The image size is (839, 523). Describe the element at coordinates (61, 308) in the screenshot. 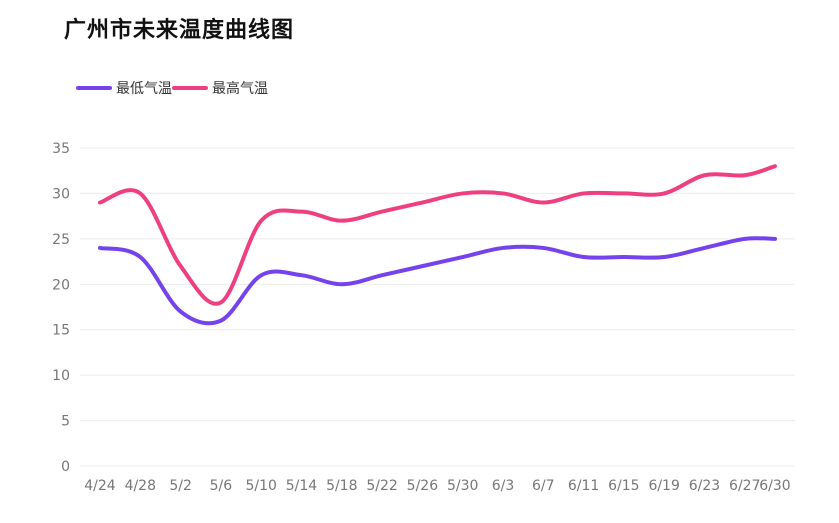

I see `y-axis-ticks: 0 5 10 15 20 25 30 35` at that location.